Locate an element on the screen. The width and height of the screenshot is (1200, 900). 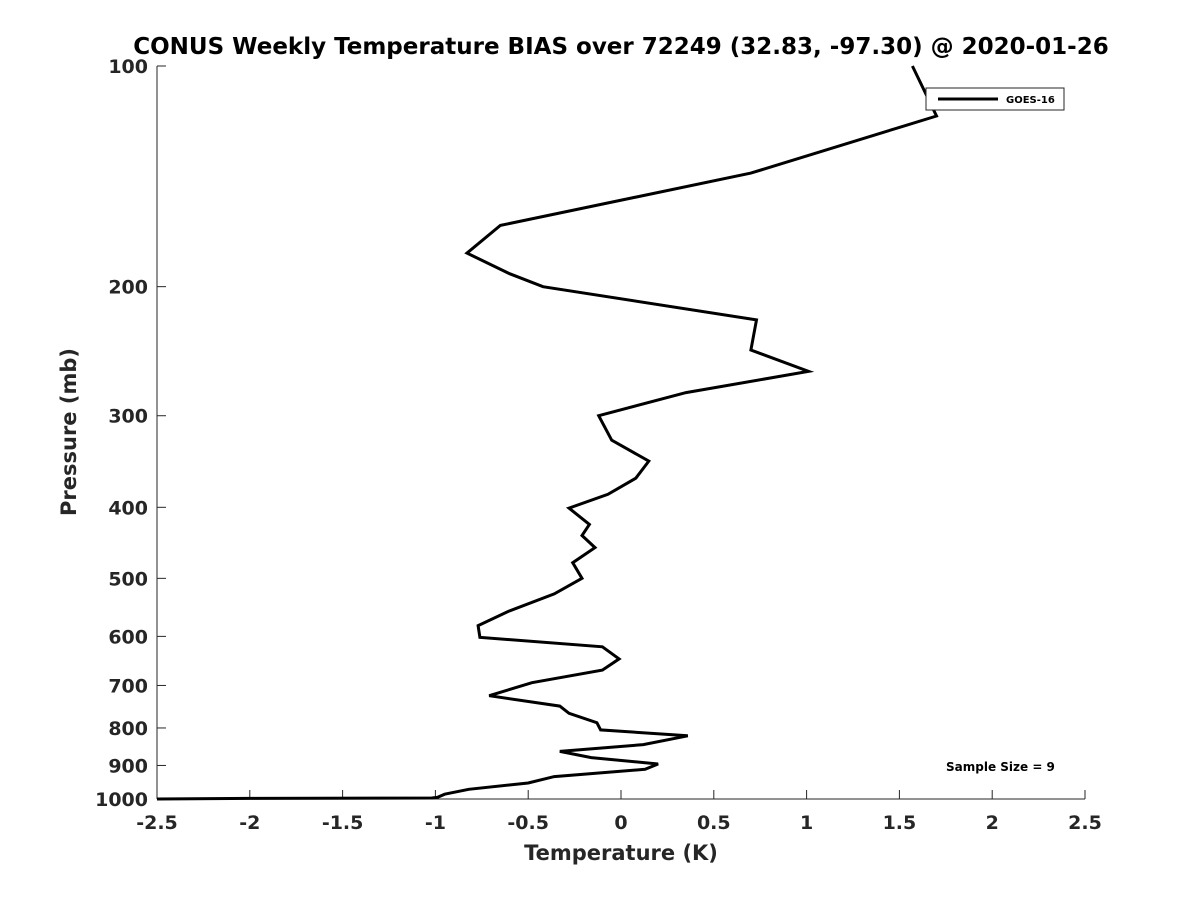
x-tick-label: 1 is located at coordinates (806, 823).